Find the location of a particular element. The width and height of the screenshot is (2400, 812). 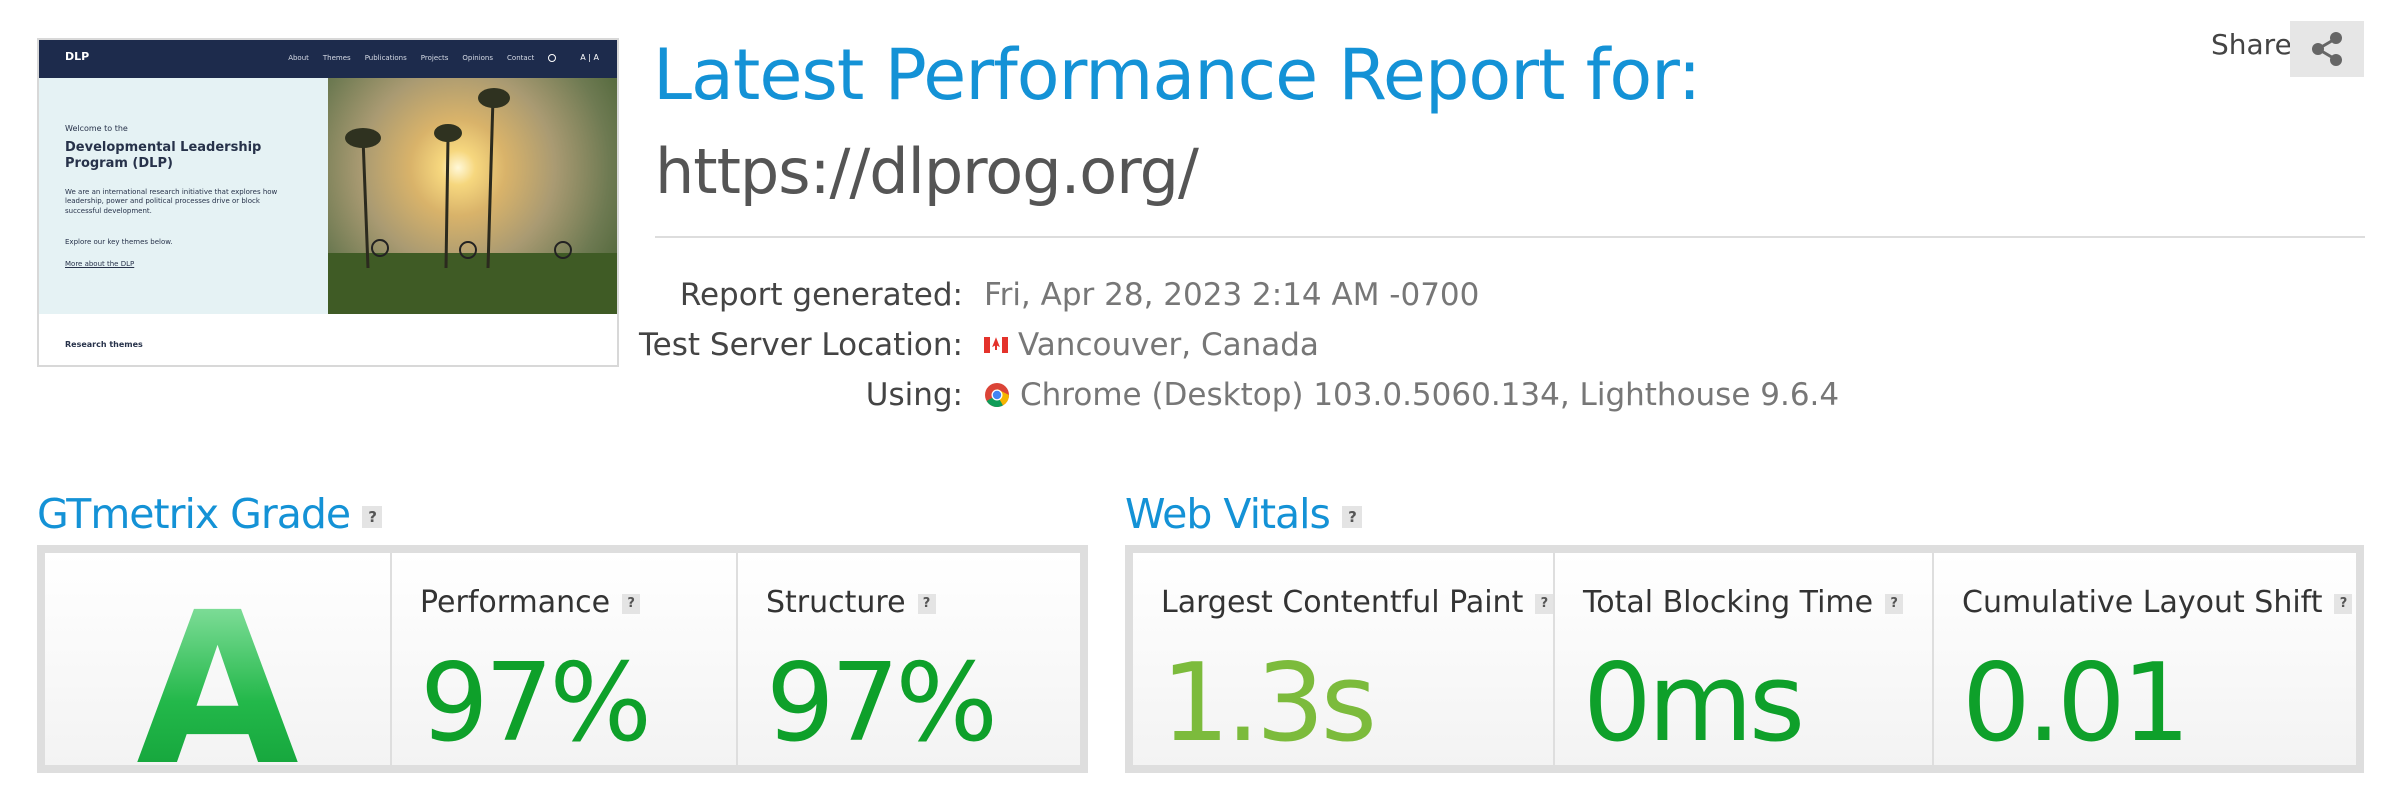

thumb-font-toggle: A | A is located at coordinates (589, 57).